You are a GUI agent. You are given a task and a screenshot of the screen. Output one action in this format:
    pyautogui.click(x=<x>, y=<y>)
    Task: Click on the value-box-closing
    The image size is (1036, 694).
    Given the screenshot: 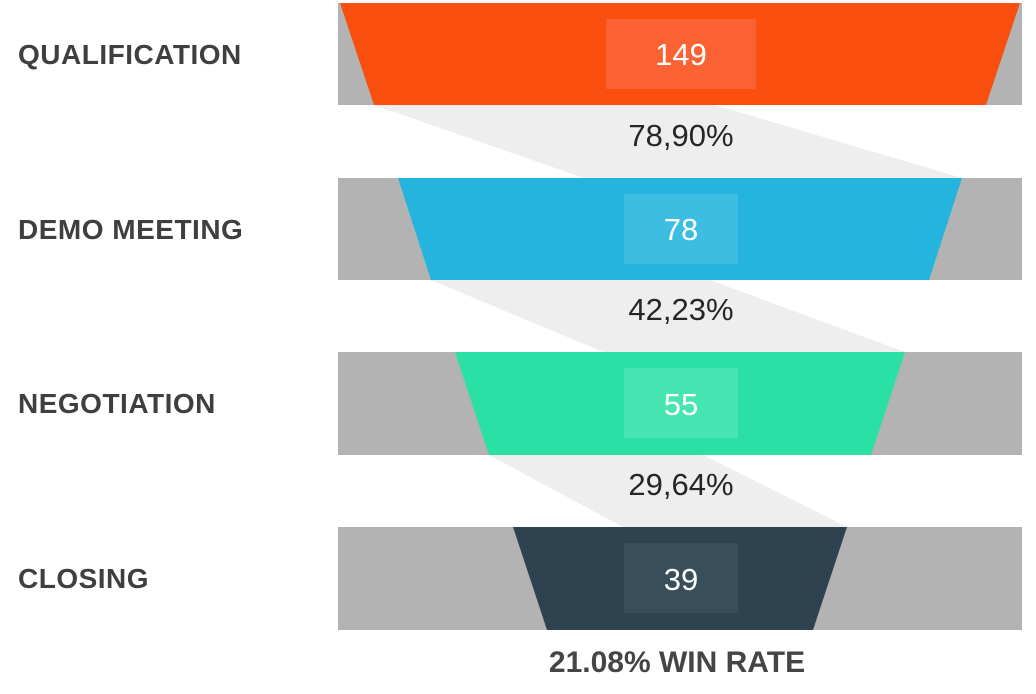 What is the action you would take?
    pyautogui.click(x=681, y=578)
    